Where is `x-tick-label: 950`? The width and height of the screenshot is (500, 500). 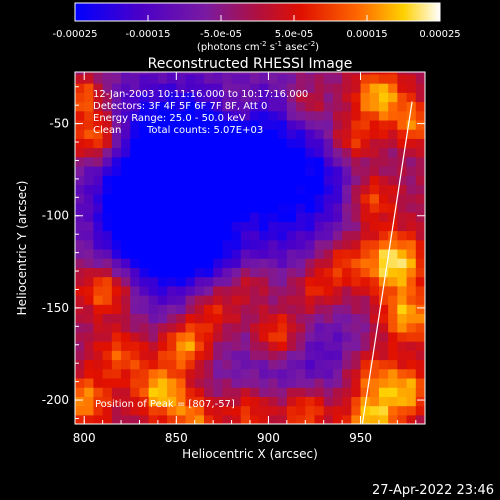 x-tick-label: 950 is located at coordinates (360, 438).